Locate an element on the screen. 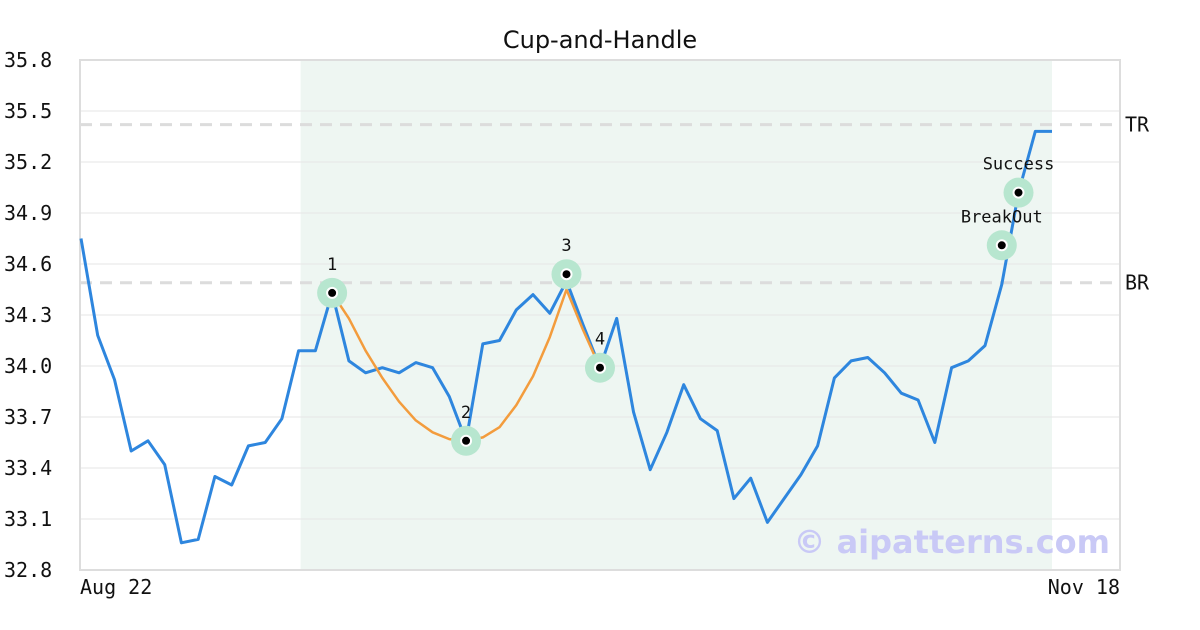 The width and height of the screenshot is (1200, 630). point-label: BreakOut is located at coordinates (1002, 217).